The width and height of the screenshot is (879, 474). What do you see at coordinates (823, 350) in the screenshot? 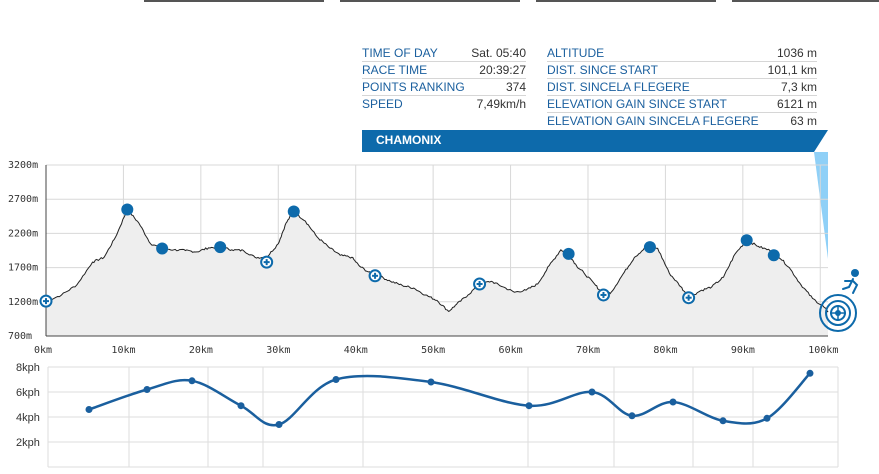
I see `elevation-x-tick-label: 100km` at bounding box center [823, 350].